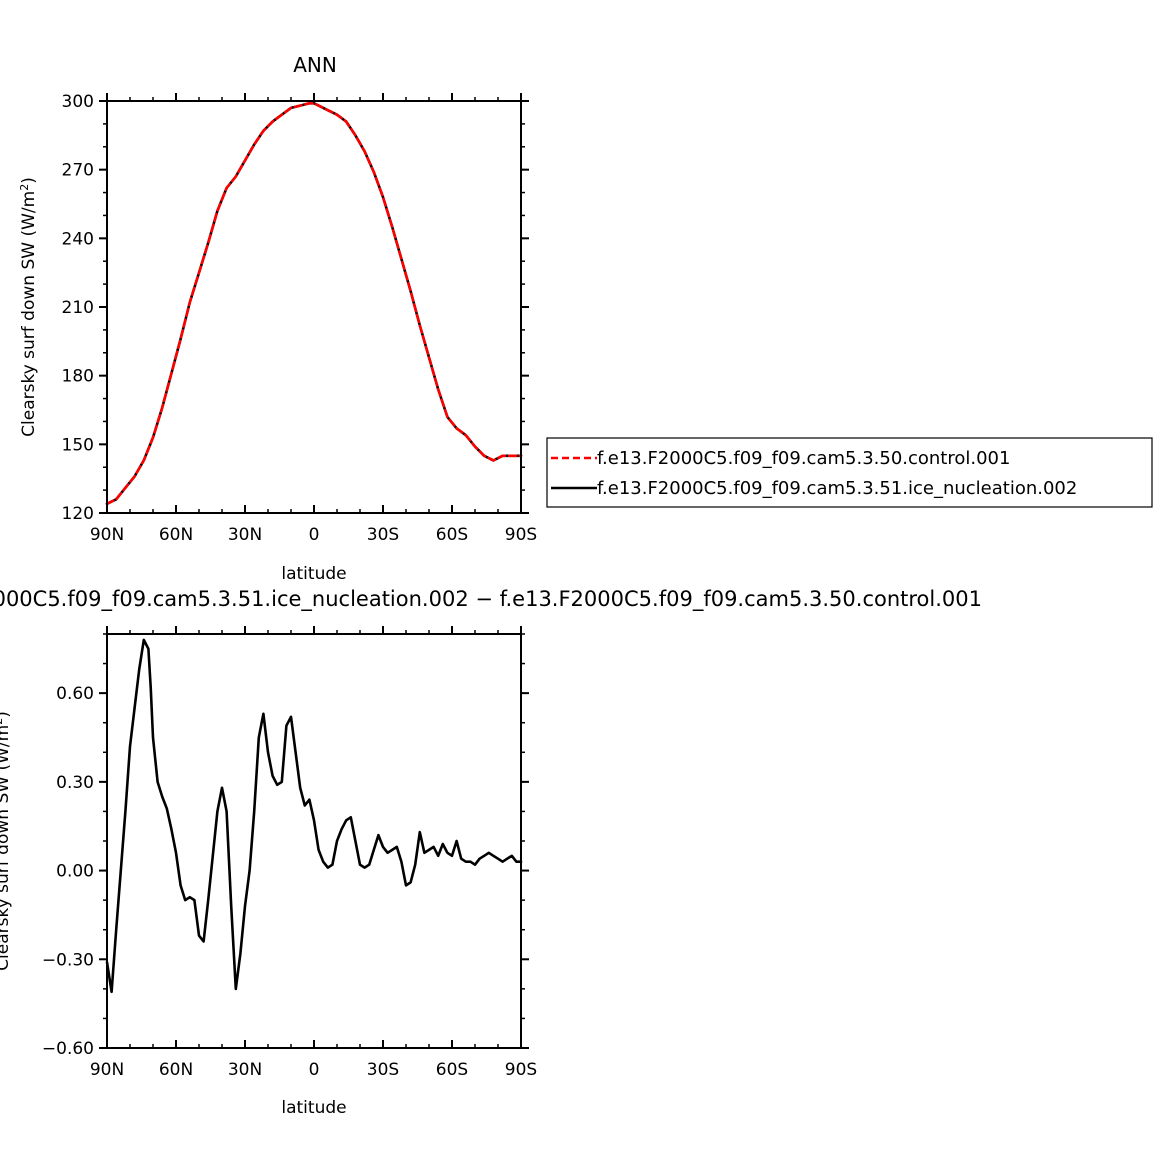 This screenshot has width=1169, height=1169. What do you see at coordinates (75, 694) in the screenshot?
I see `bottom-y-tick-label: 0.60` at bounding box center [75, 694].